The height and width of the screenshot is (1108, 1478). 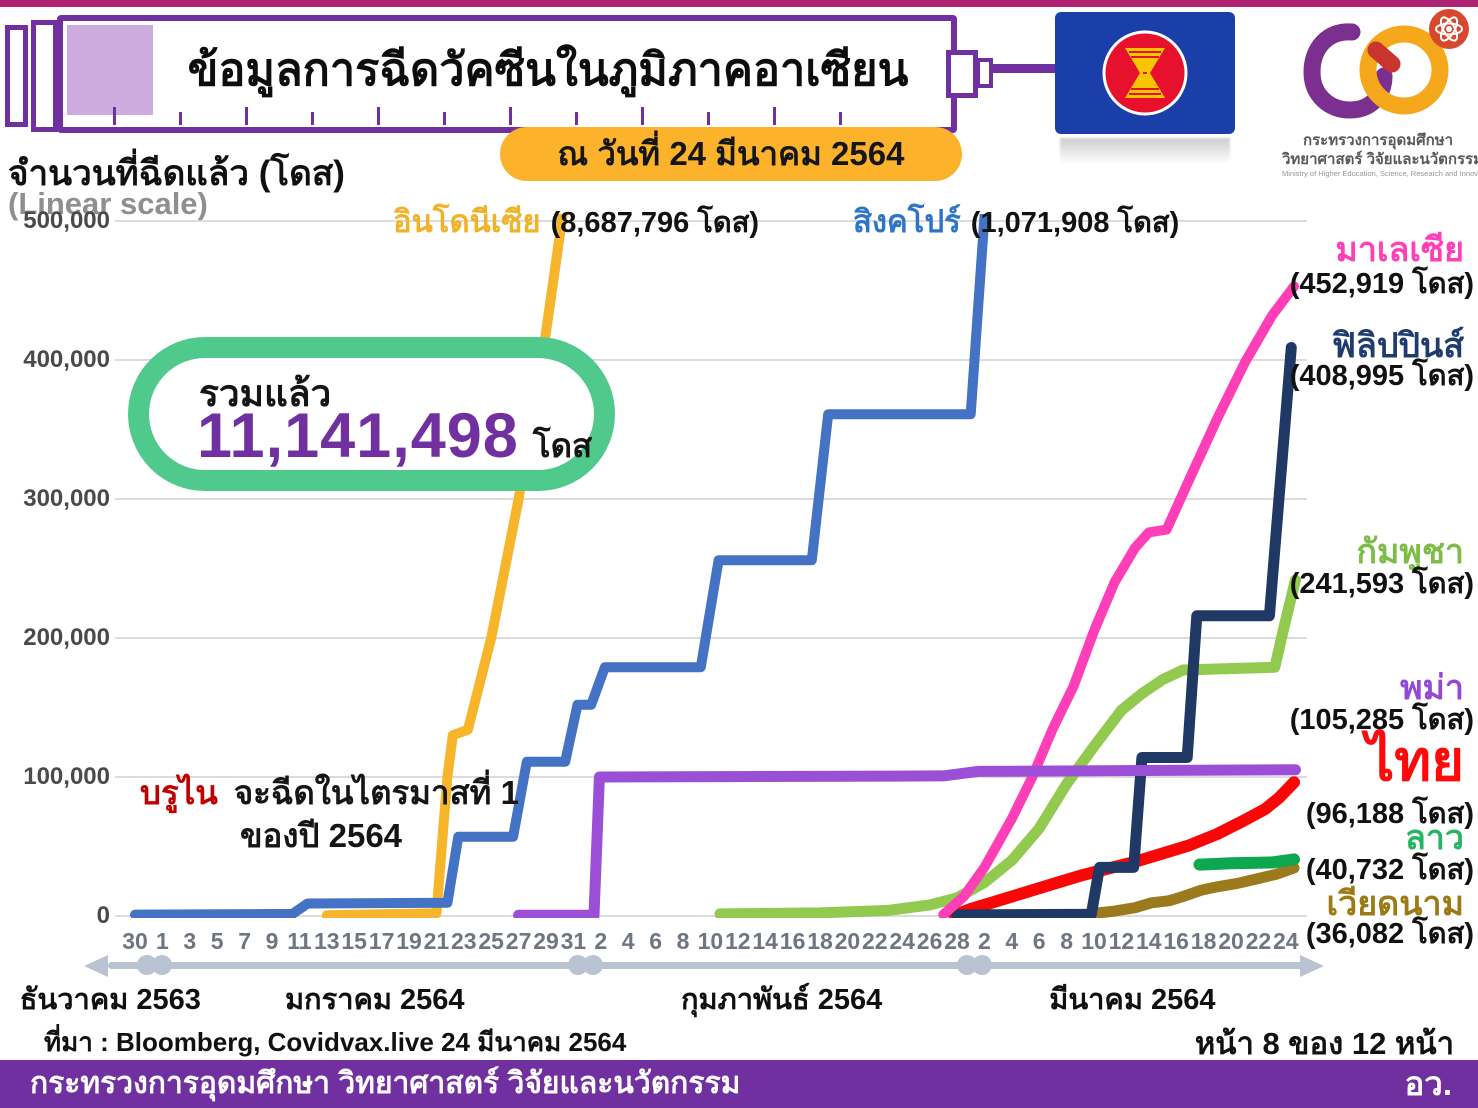 I want to click on page-indicator: หน้า 8 ของ 12 หน้า, so click(x=1324, y=1043).